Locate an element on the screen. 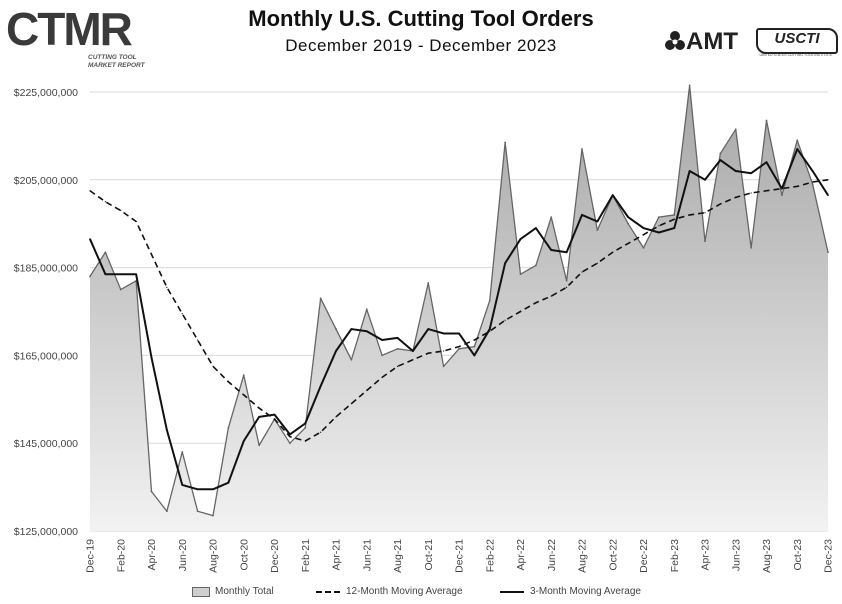 The height and width of the screenshot is (604, 842). x-tick-label: Dec-21 is located at coordinates (460, 556).